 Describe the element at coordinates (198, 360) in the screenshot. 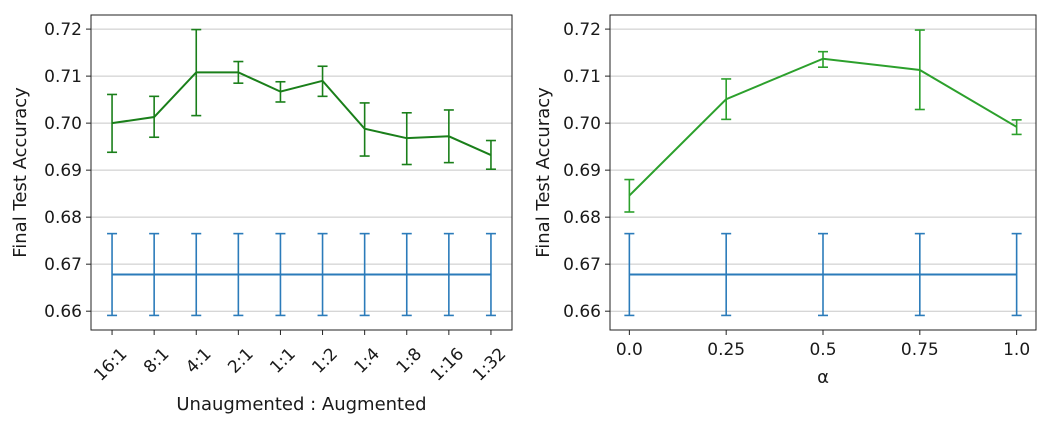

I see `x-tick-label: 4:1` at that location.